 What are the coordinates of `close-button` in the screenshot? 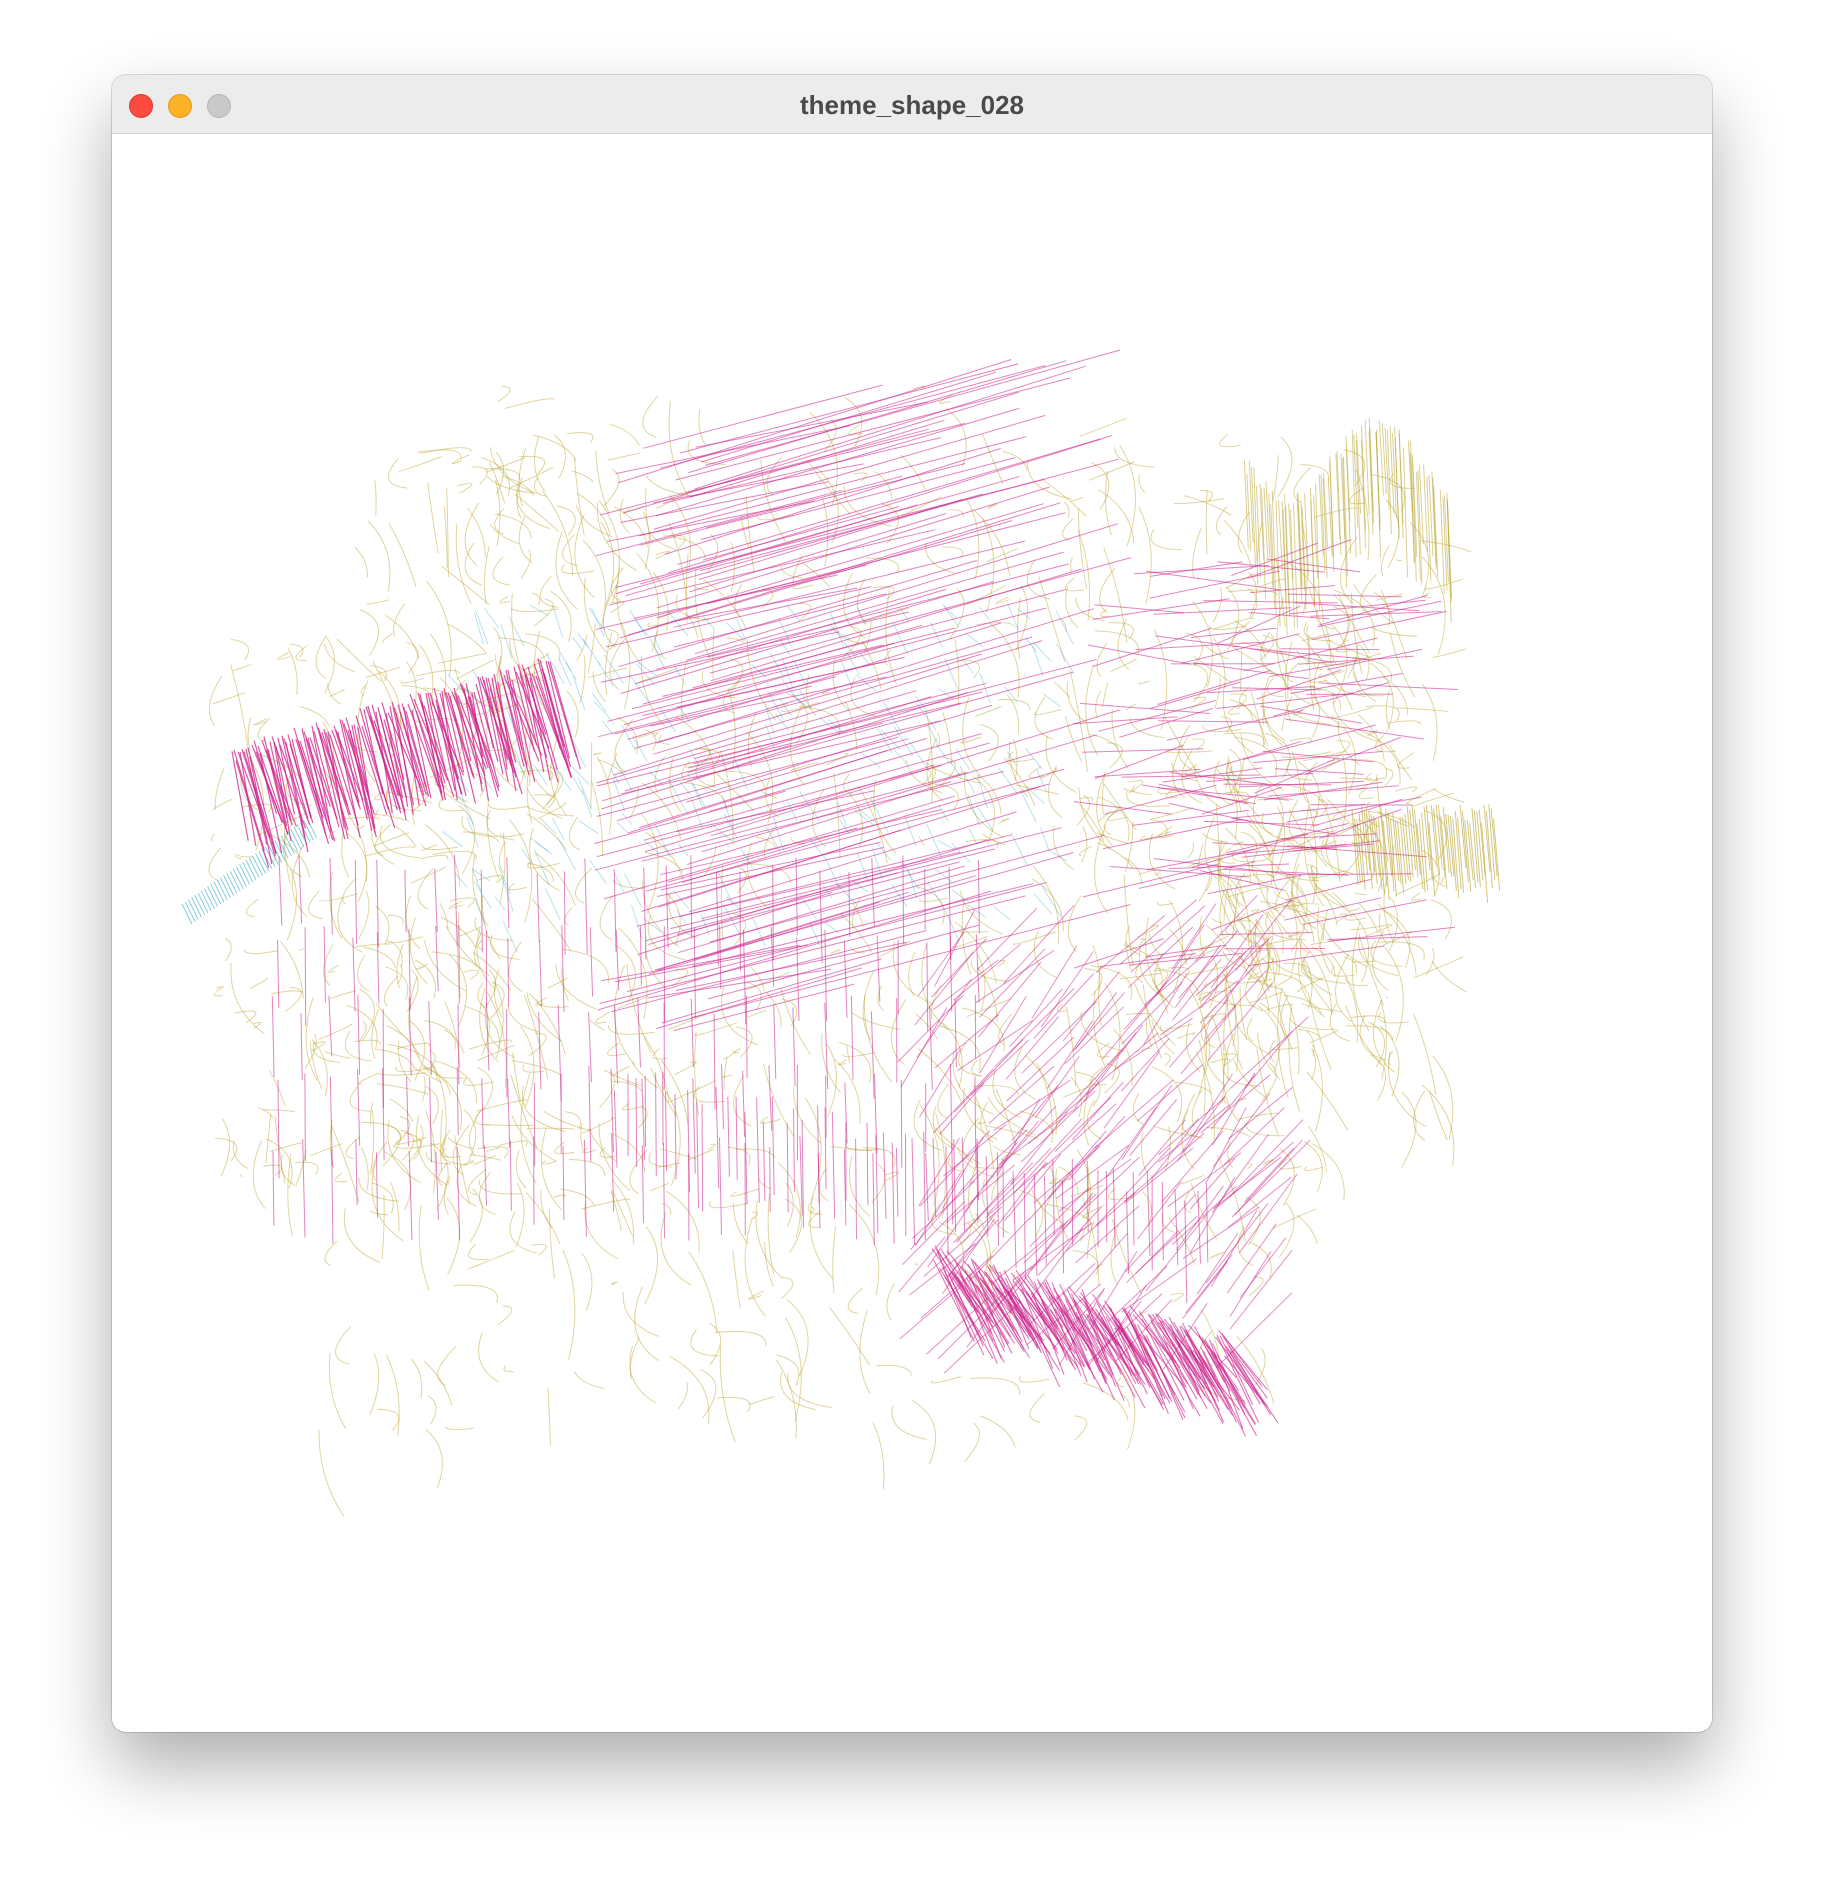 It's located at (141, 106).